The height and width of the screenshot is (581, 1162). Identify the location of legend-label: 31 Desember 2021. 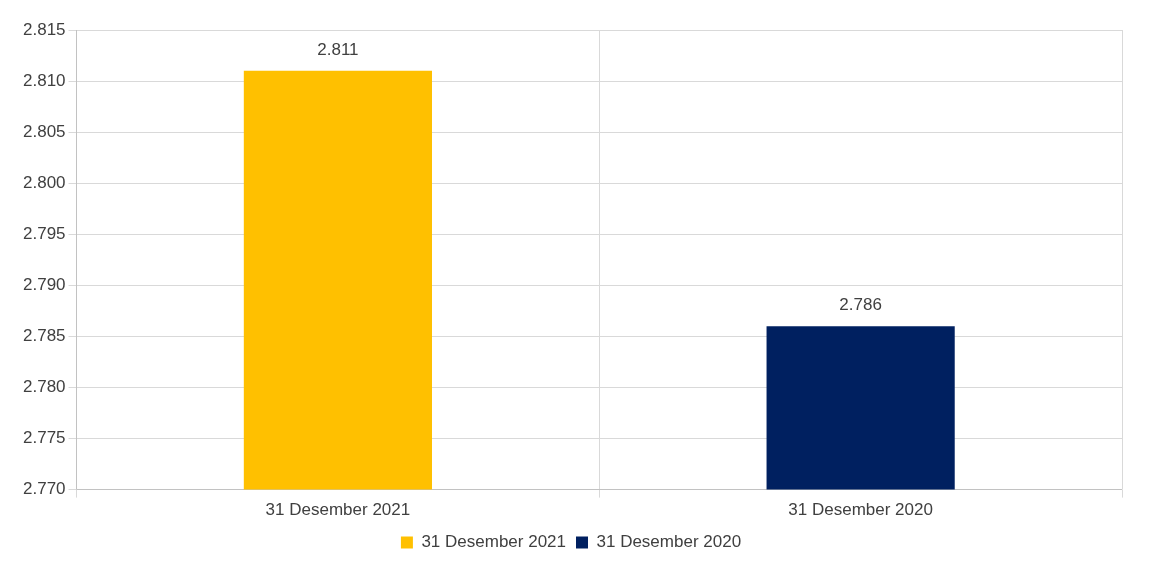
(493, 542).